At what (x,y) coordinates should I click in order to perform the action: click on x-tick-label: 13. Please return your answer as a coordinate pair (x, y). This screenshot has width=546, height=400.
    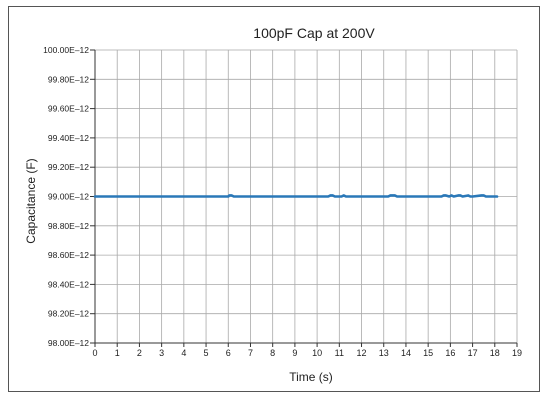
    Looking at the image, I should click on (384, 353).